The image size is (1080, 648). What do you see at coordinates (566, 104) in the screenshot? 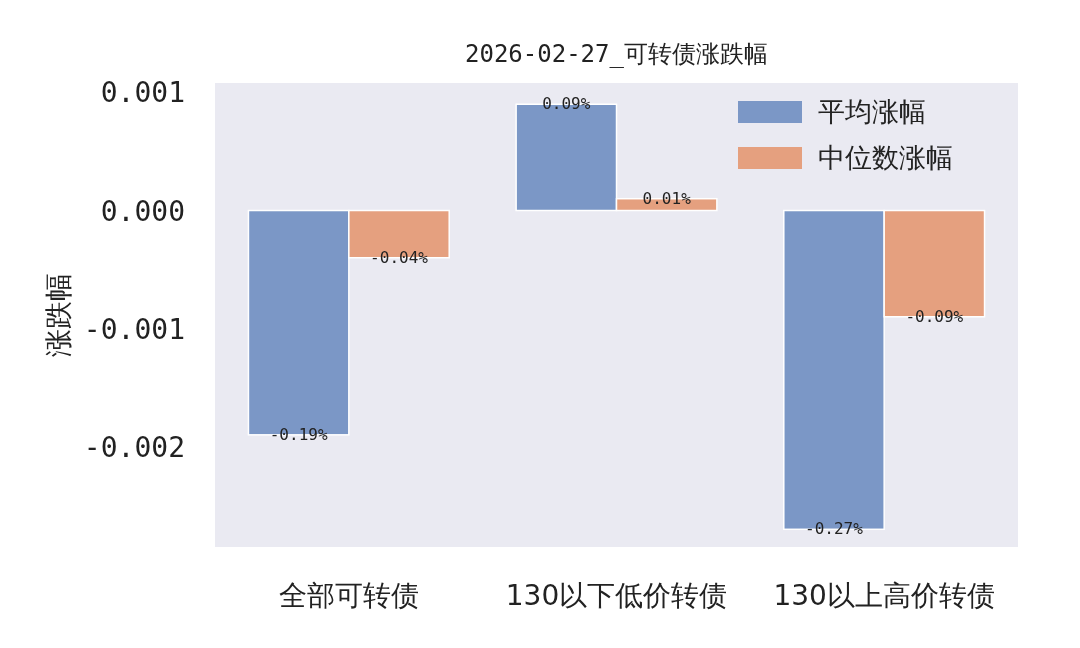
I see `data-label: 0.09%` at bounding box center [566, 104].